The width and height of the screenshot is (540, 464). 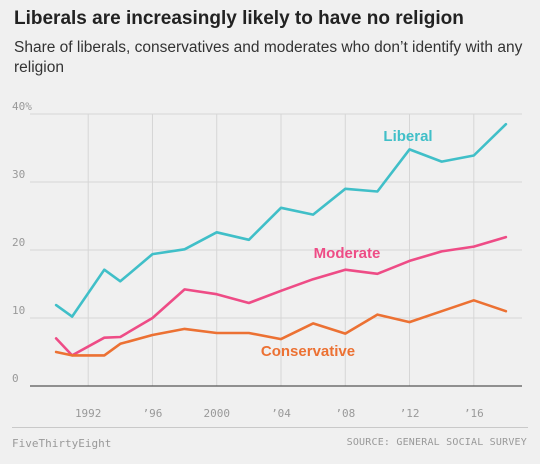 What do you see at coordinates (308, 351) in the screenshot?
I see `series-label-conservative: Conservative` at bounding box center [308, 351].